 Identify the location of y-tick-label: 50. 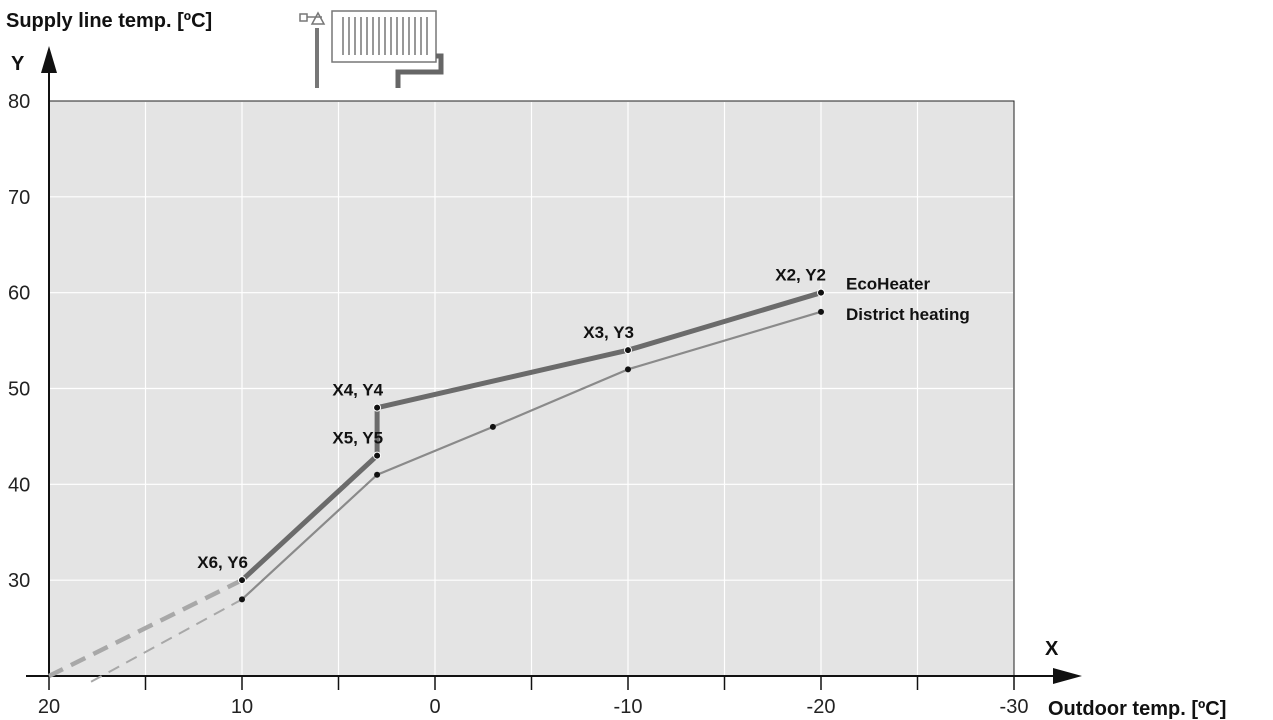
(19, 390).